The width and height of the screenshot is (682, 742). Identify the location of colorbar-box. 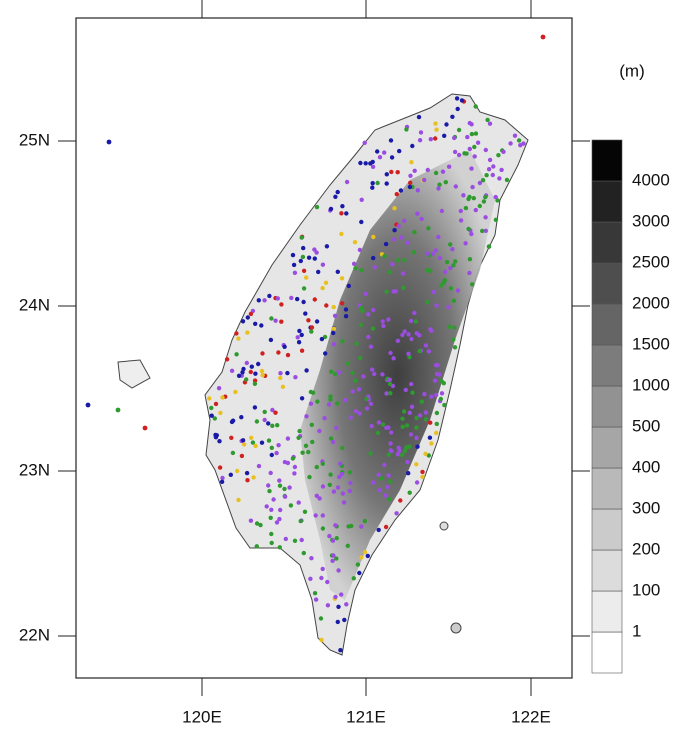
(607, 324).